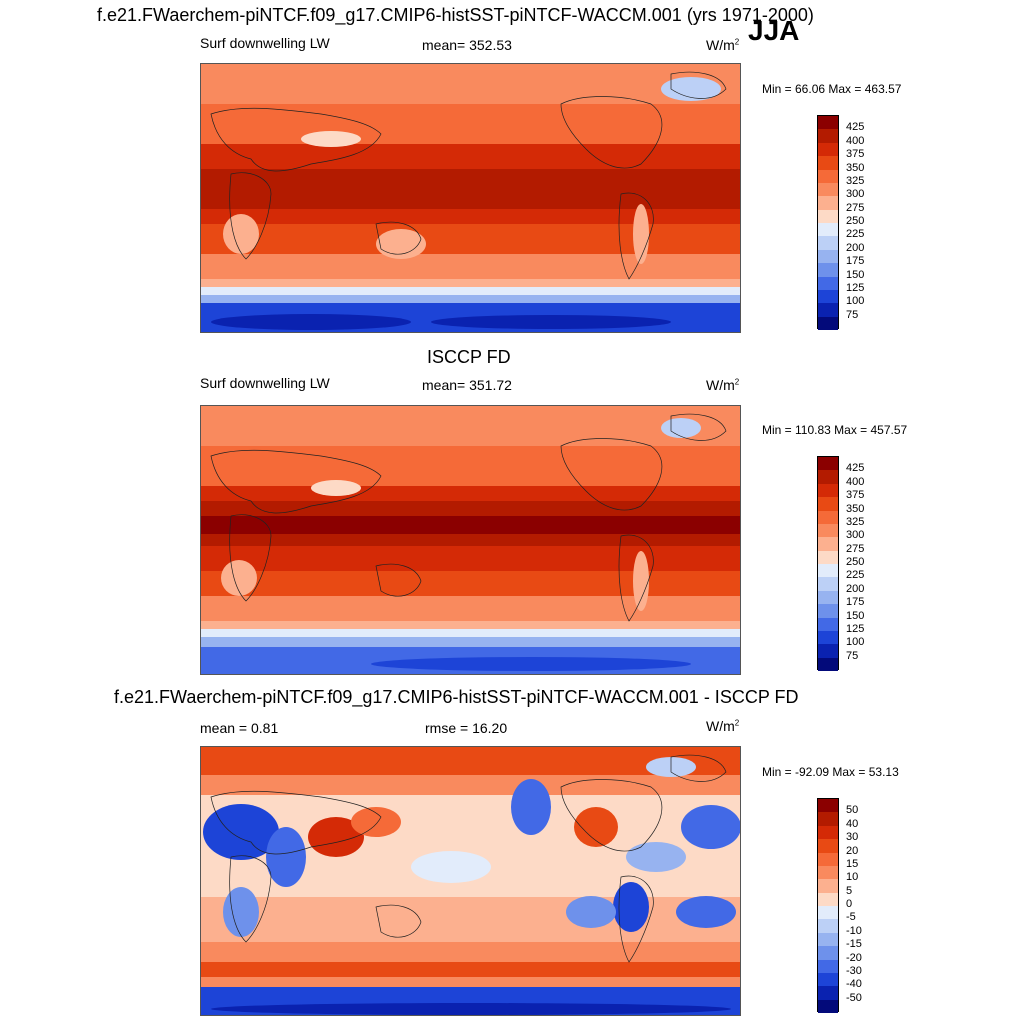 The image size is (1024, 1024). I want to click on colorbar-tick-label: -20, so click(854, 957).